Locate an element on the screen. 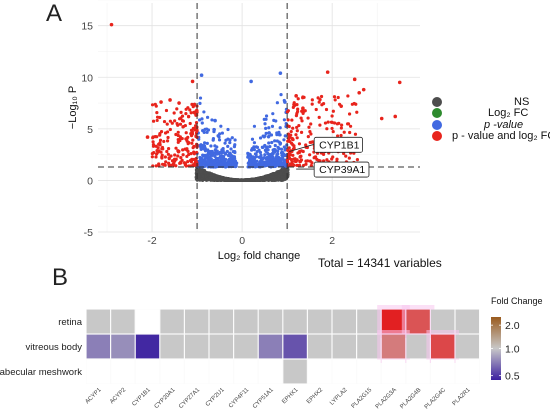 This screenshot has width=550, height=413. heatmap-row-label: retina is located at coordinates (70, 322).